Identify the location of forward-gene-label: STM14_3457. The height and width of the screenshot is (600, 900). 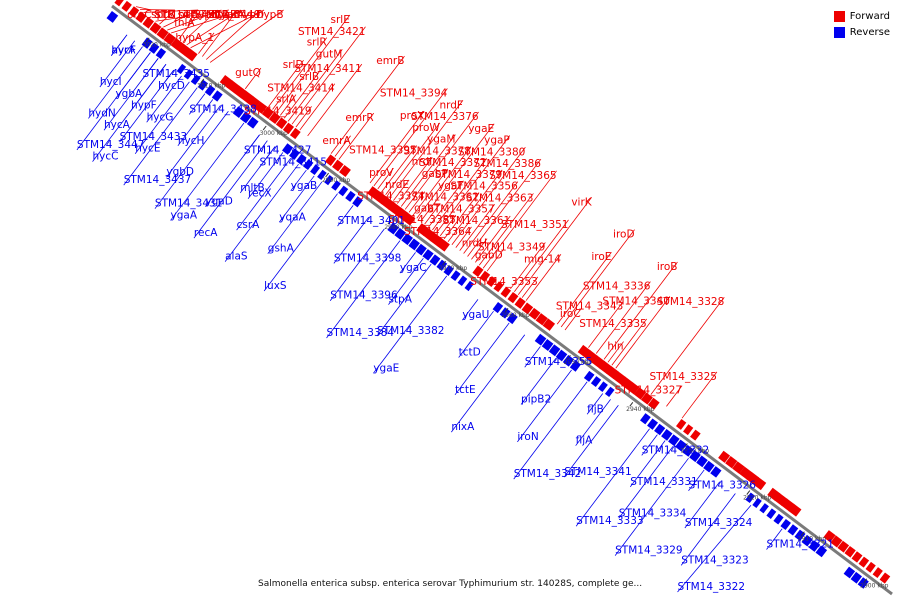
(187, 15).